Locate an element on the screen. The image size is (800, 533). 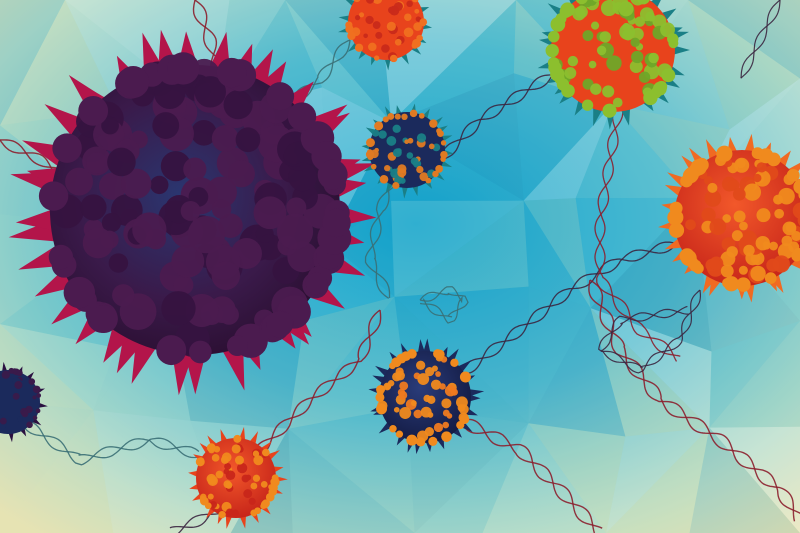
green-orange-virus-particle is located at coordinates (613, 65).